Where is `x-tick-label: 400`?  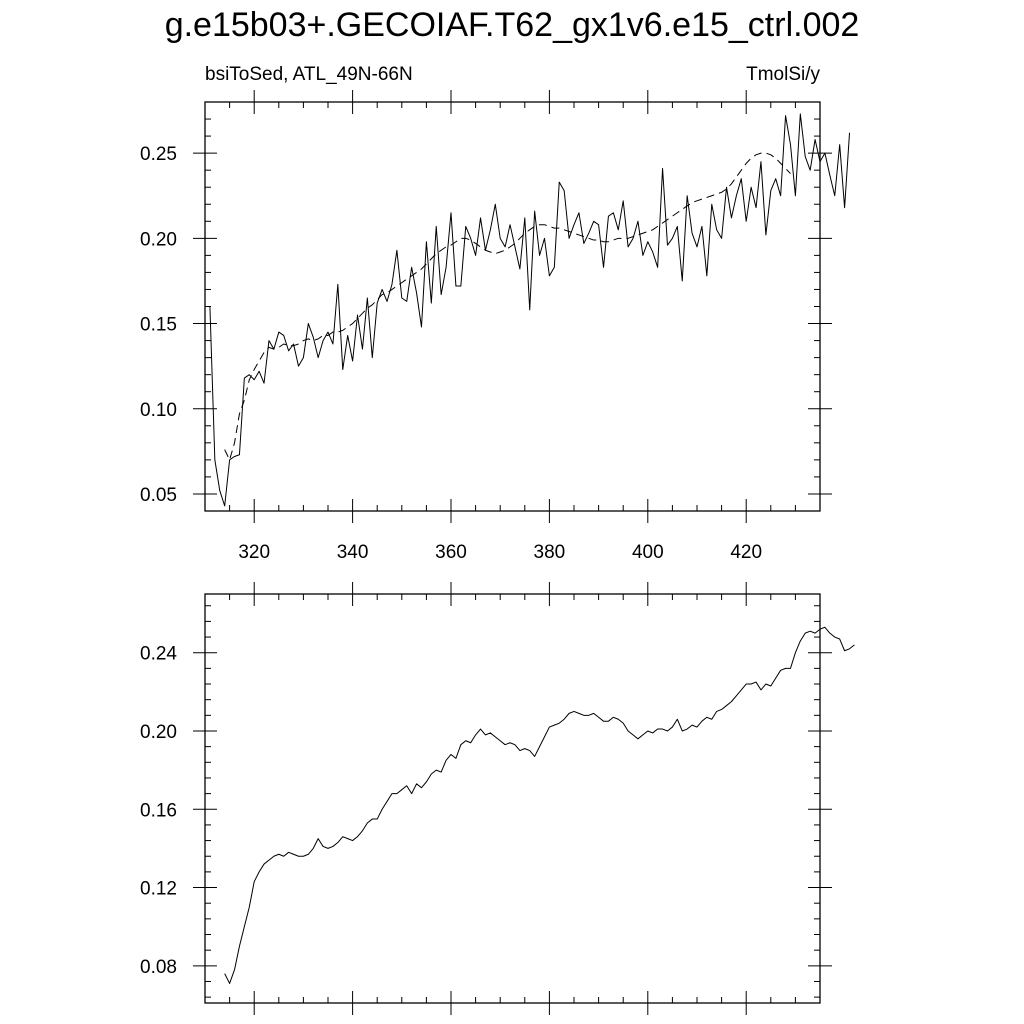
x-tick-label: 400 is located at coordinates (648, 552).